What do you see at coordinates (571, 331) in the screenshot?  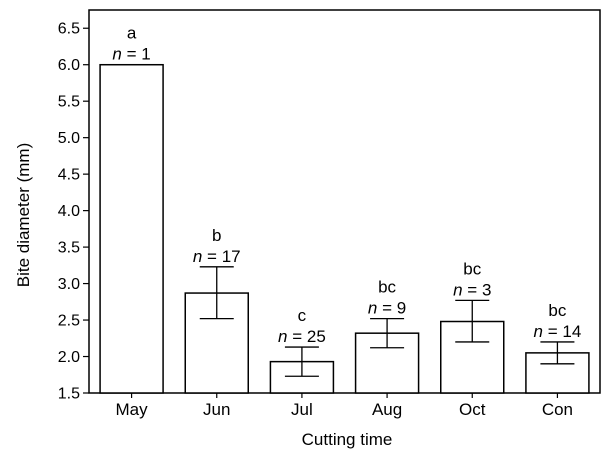 I see `n-value: 14` at bounding box center [571, 331].